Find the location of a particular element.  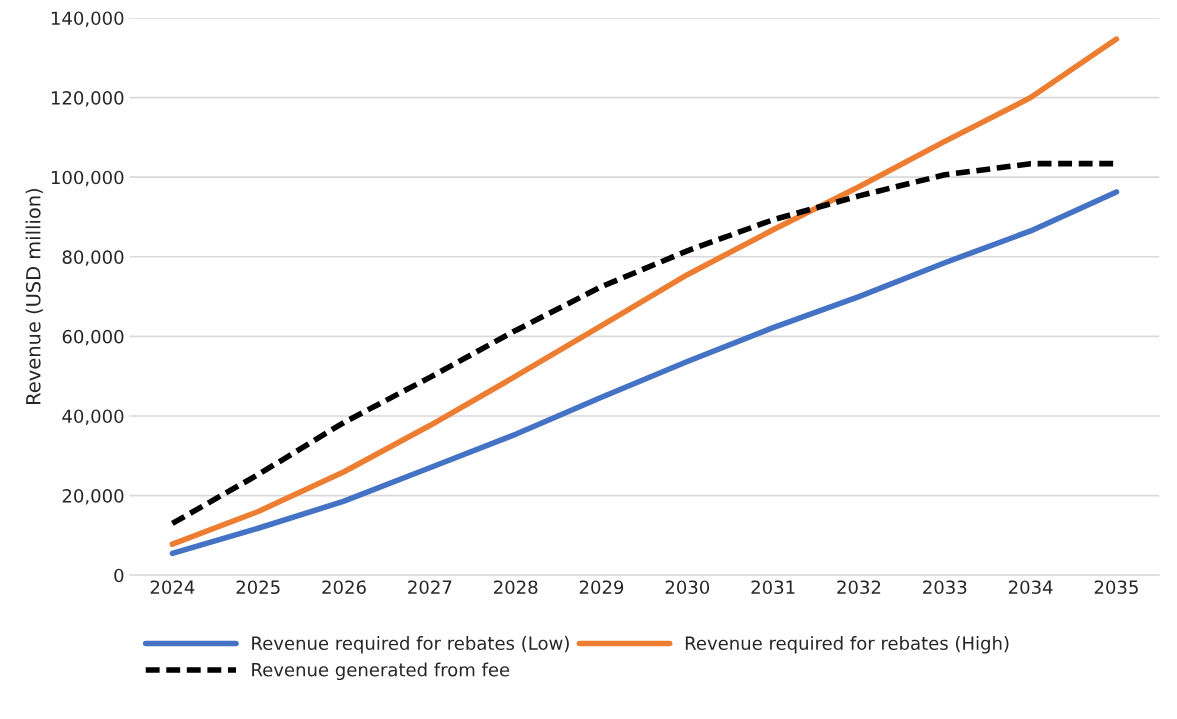

x-tick-label: 2031 is located at coordinates (773, 587).